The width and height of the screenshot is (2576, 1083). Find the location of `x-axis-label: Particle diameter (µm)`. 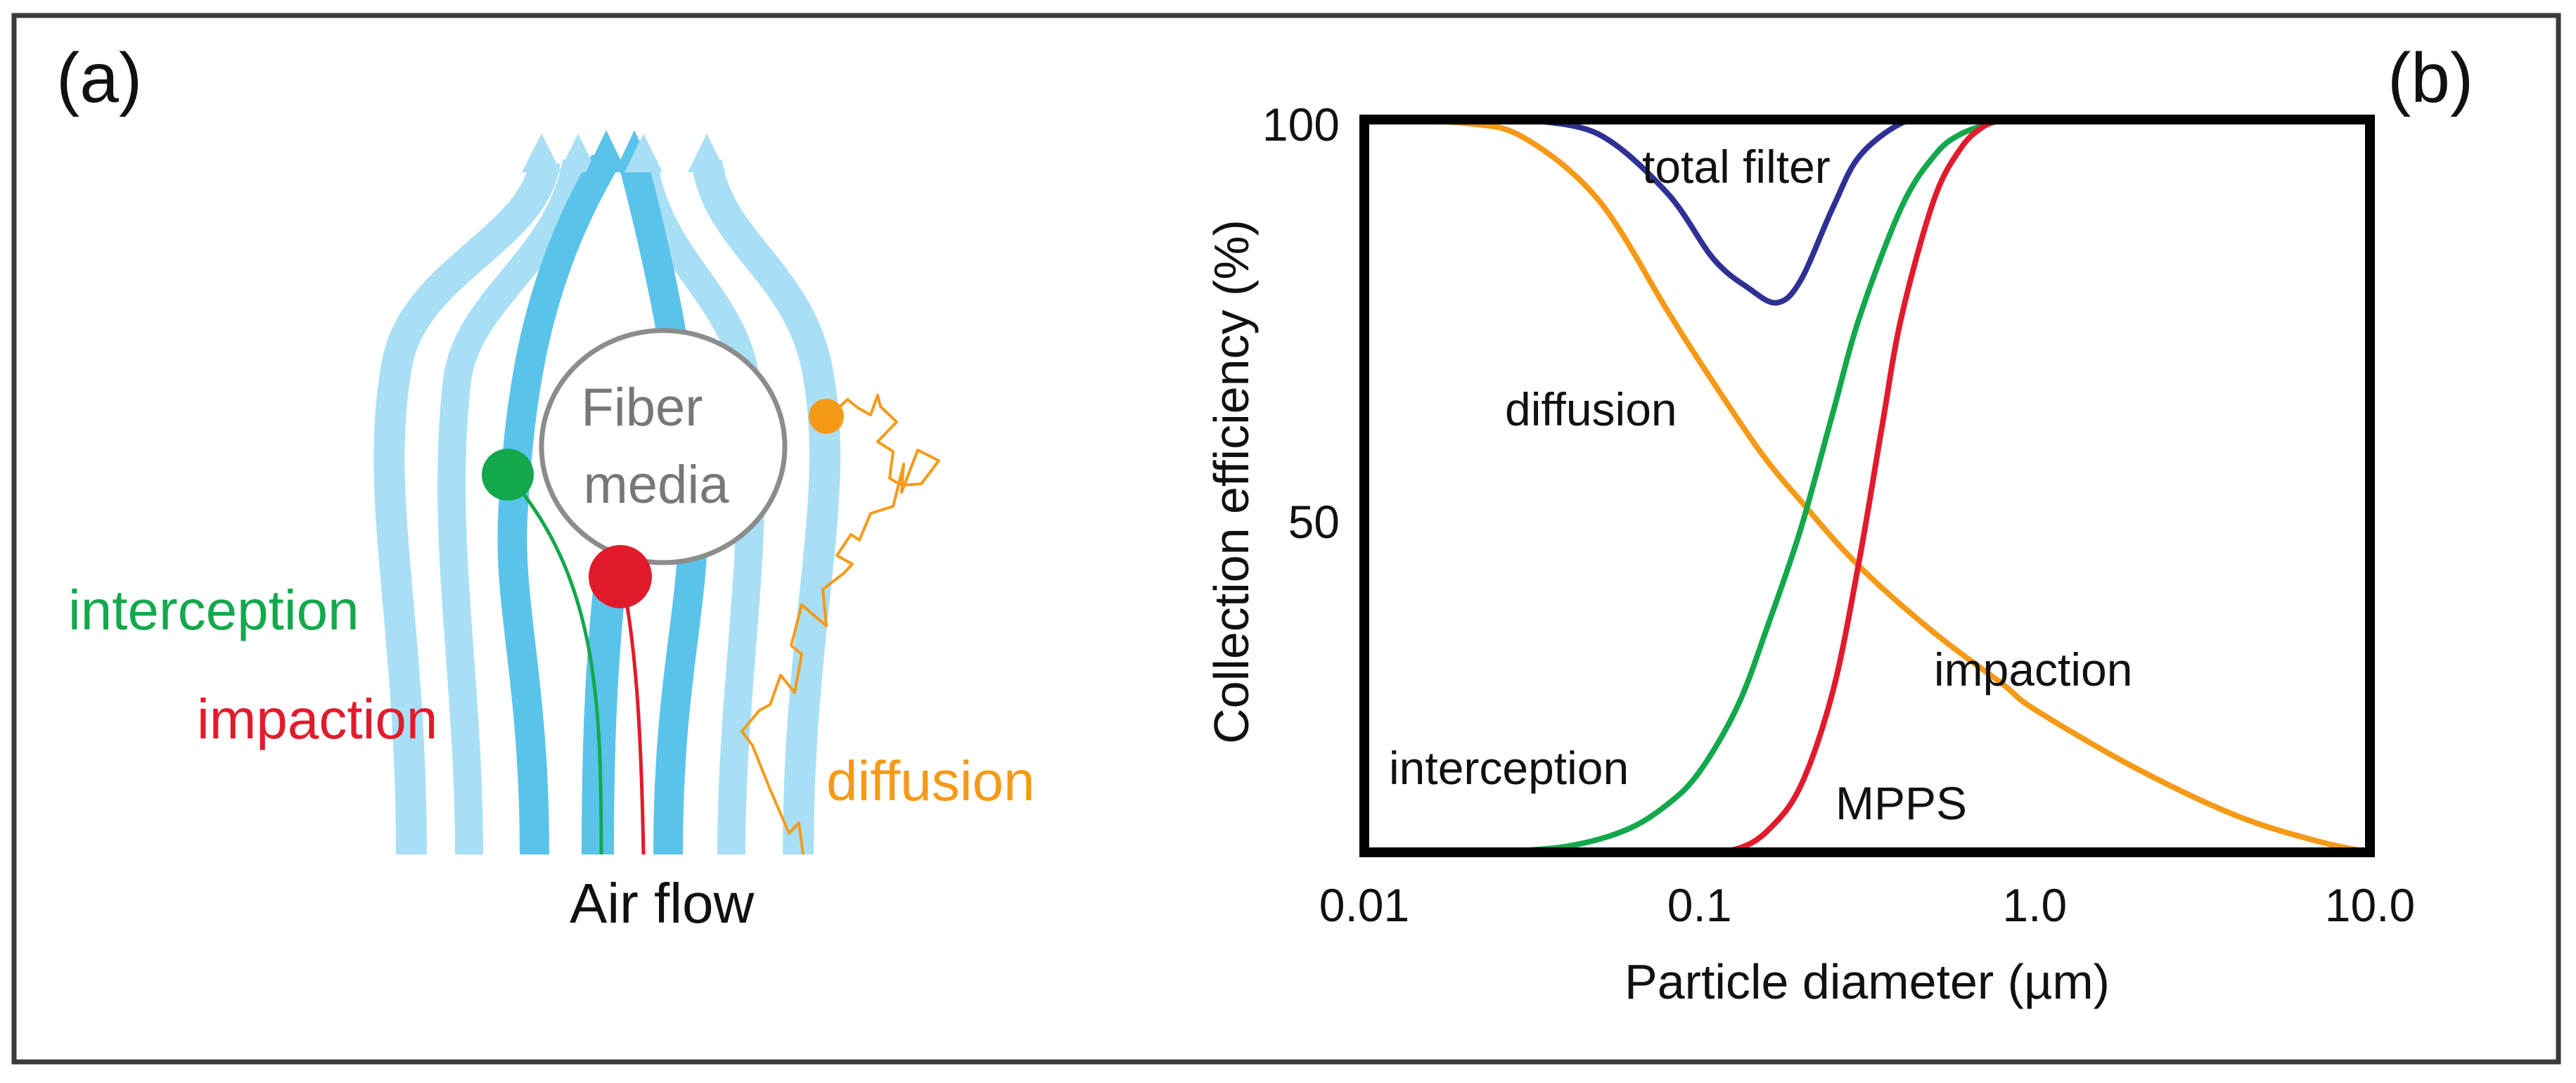

x-axis-label: Particle diameter (µm) is located at coordinates (1868, 981).